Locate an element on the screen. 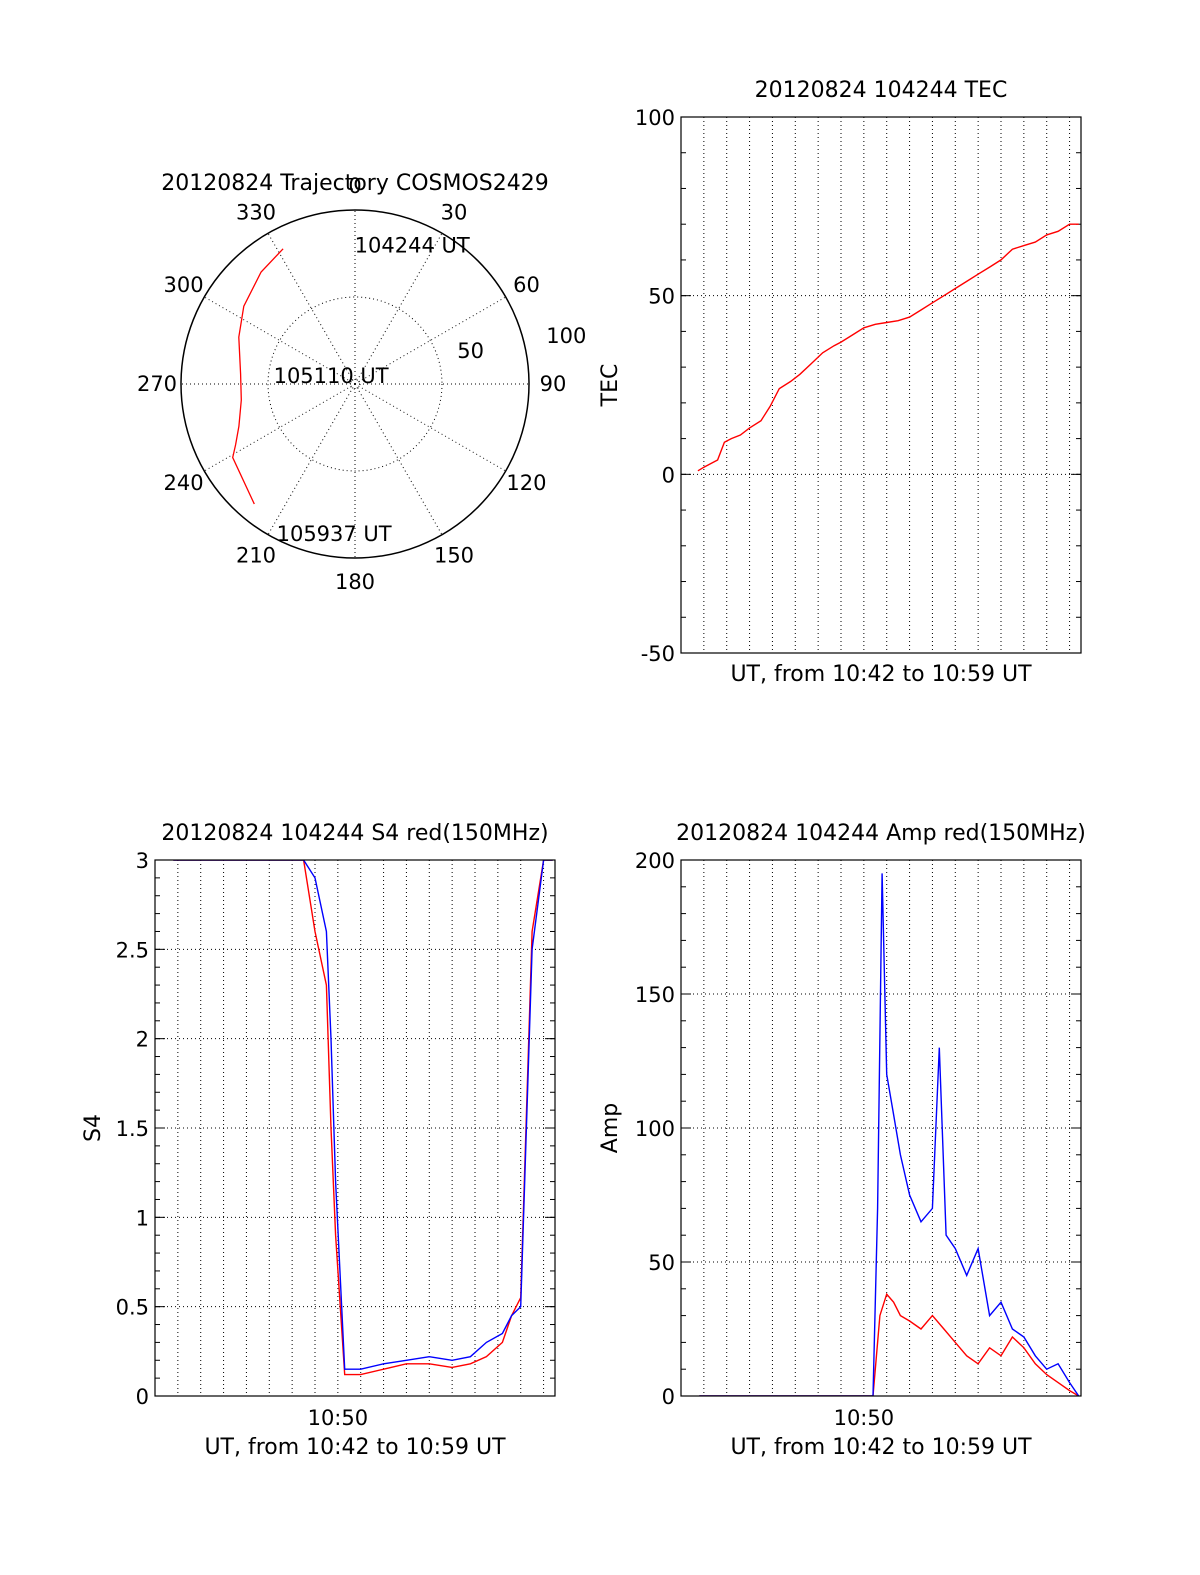  tec-plot: 100 50 0 -50 is located at coordinates (858, 386).